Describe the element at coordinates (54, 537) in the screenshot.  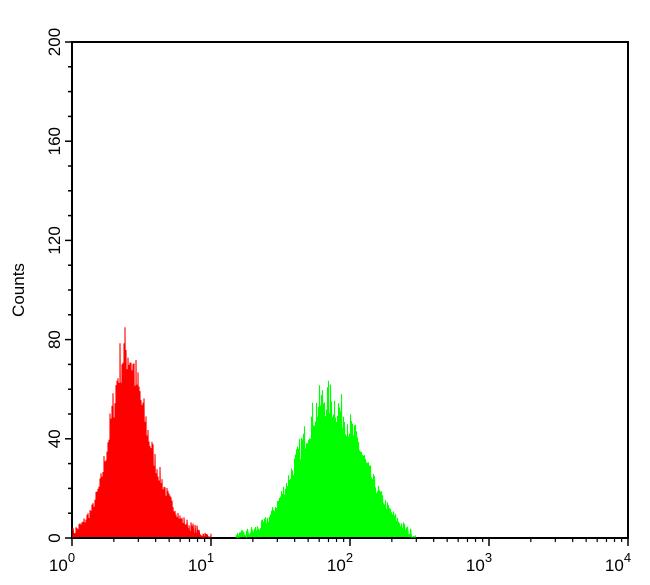
I see `y-tick-label: 0` at that location.